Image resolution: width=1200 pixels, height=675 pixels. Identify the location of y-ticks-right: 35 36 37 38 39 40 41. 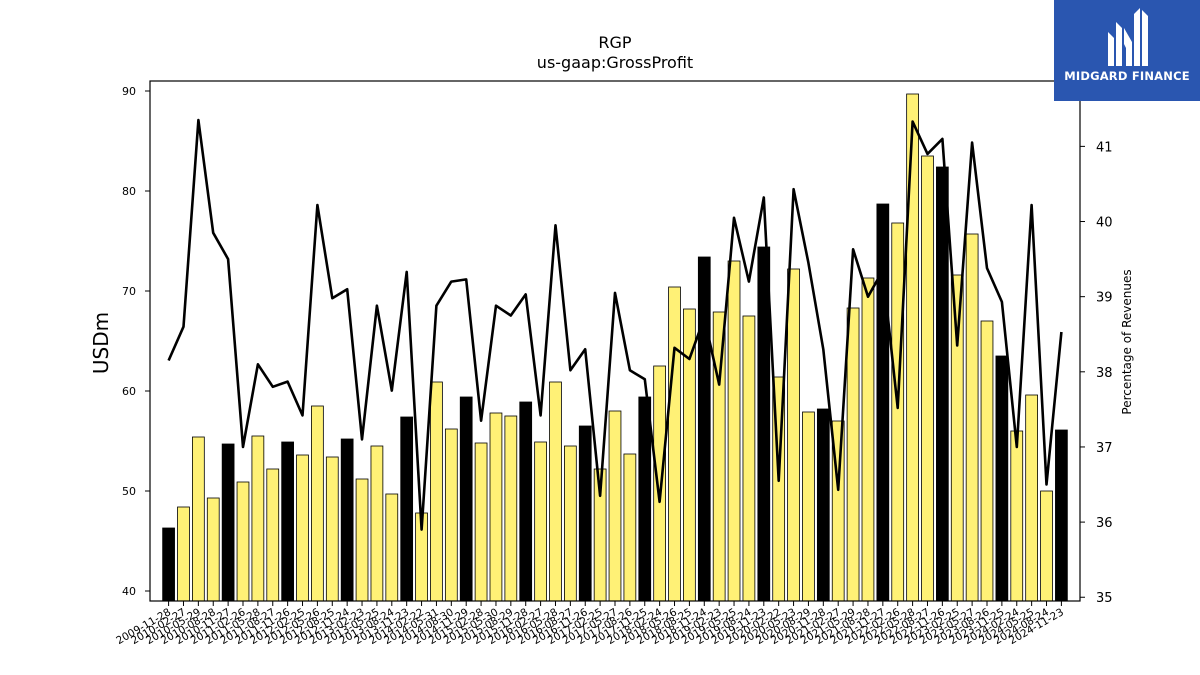
(1096, 373).